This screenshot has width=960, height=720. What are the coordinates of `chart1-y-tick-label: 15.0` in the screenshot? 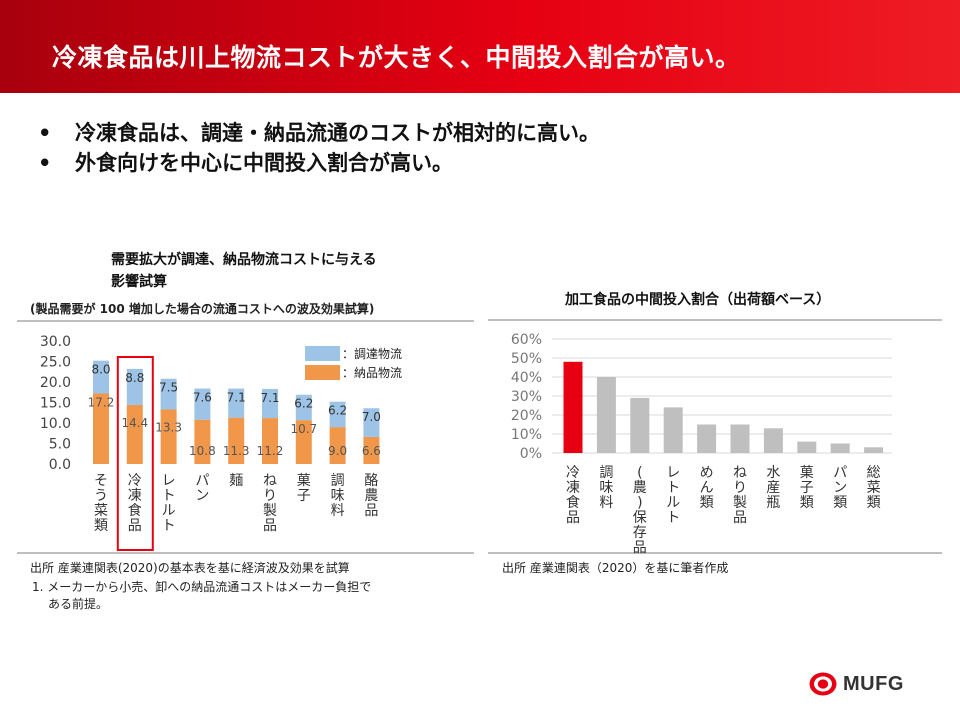 It's located at (55, 404).